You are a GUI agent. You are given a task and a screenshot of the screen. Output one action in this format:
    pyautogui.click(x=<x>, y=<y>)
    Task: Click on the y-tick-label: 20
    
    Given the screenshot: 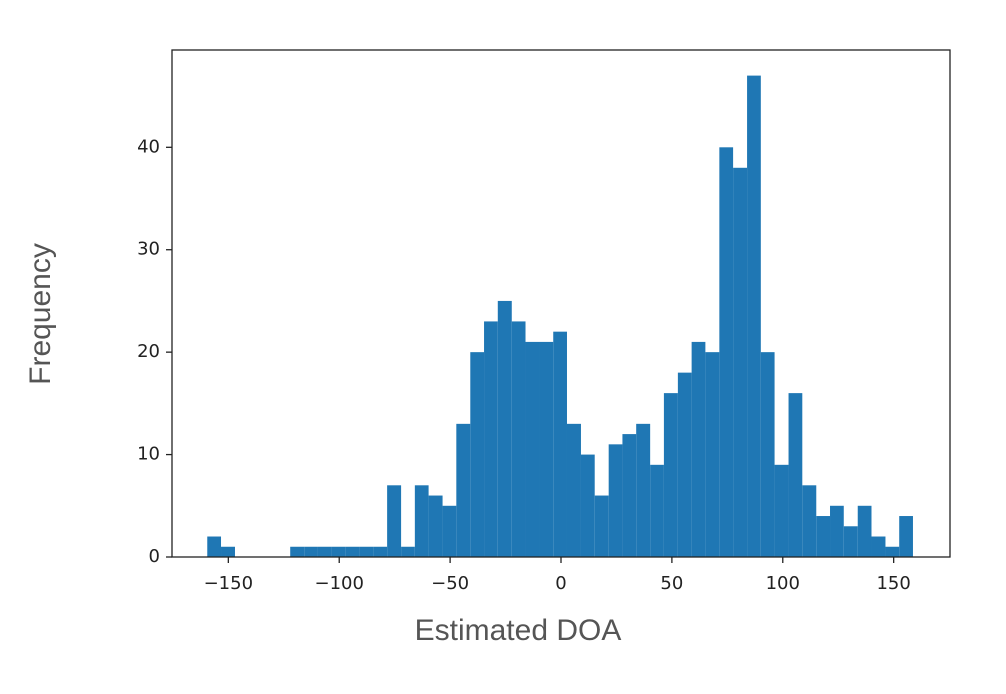 What is the action you would take?
    pyautogui.click(x=148, y=351)
    